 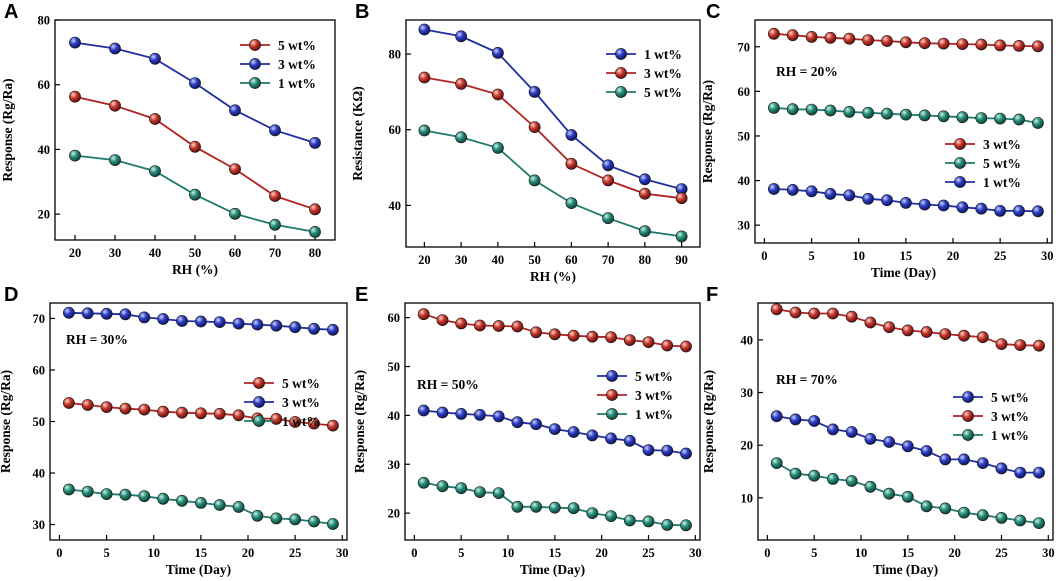 What do you see at coordinates (861, 553) in the screenshot?
I see `x-tick-label: 10` at bounding box center [861, 553].